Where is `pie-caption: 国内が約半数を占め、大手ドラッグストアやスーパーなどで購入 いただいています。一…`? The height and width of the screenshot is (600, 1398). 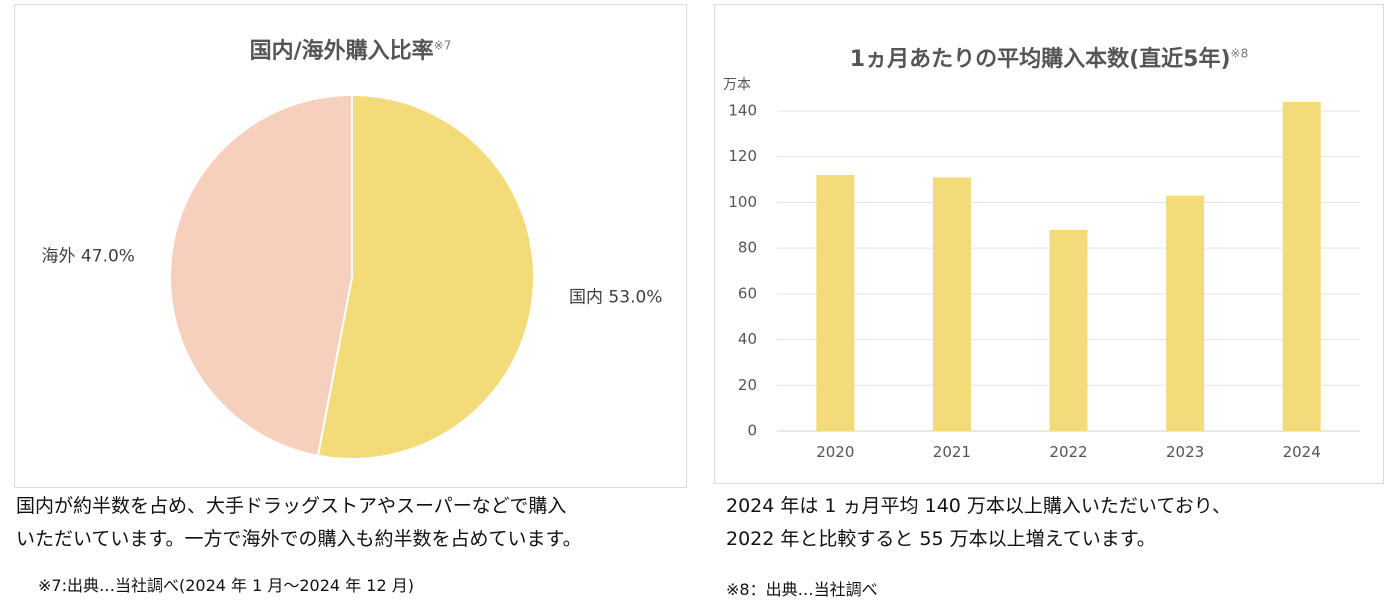
pie-caption: 国内が約半数を占め、大手ドラッグストアやスーパーなどで購入 いただいています。一… is located at coordinates (361, 523).